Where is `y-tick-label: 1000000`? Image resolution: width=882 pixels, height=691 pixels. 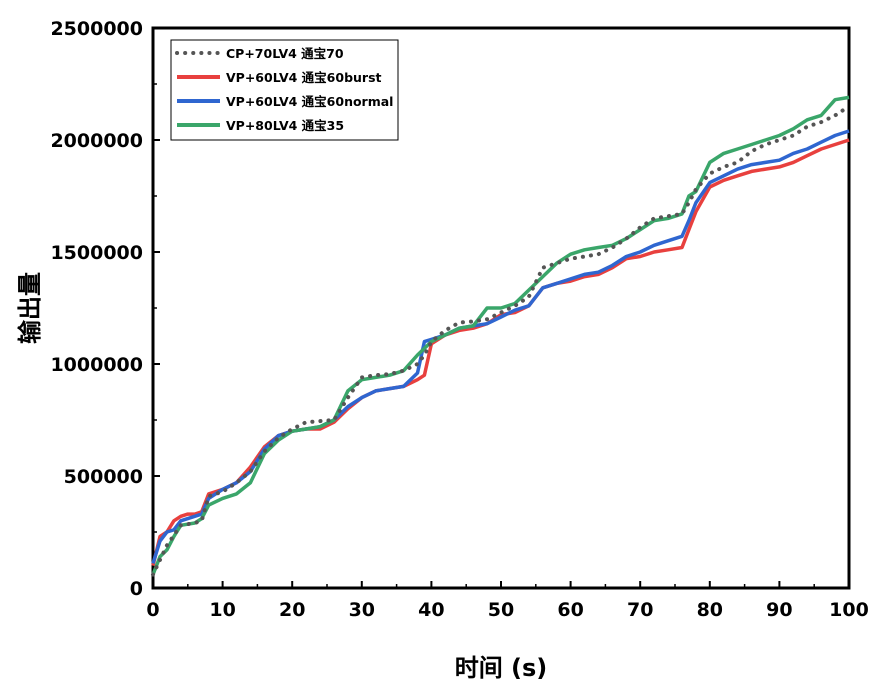 y-tick-label: 1000000 is located at coordinates (96, 365).